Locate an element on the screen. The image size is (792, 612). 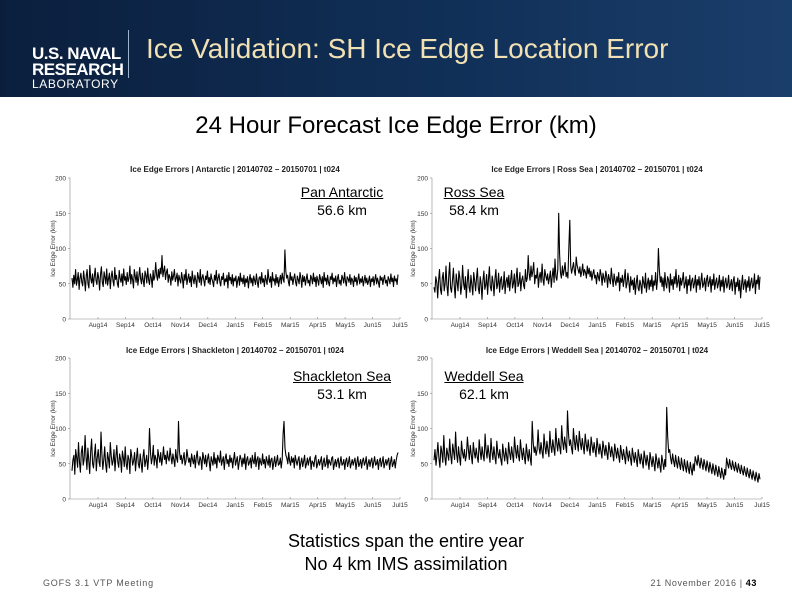
logo-line-3: LABORATORY is located at coordinates (75, 84).